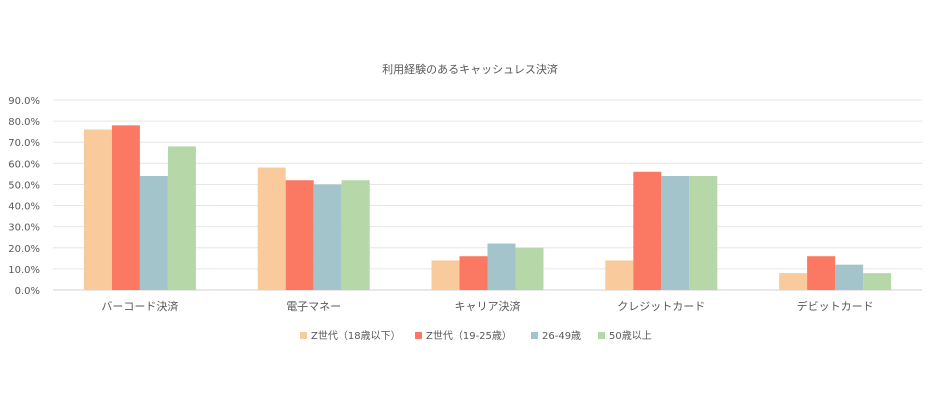 The image size is (940, 411). I want to click on x-category-label: キャリア決済, so click(488, 306).